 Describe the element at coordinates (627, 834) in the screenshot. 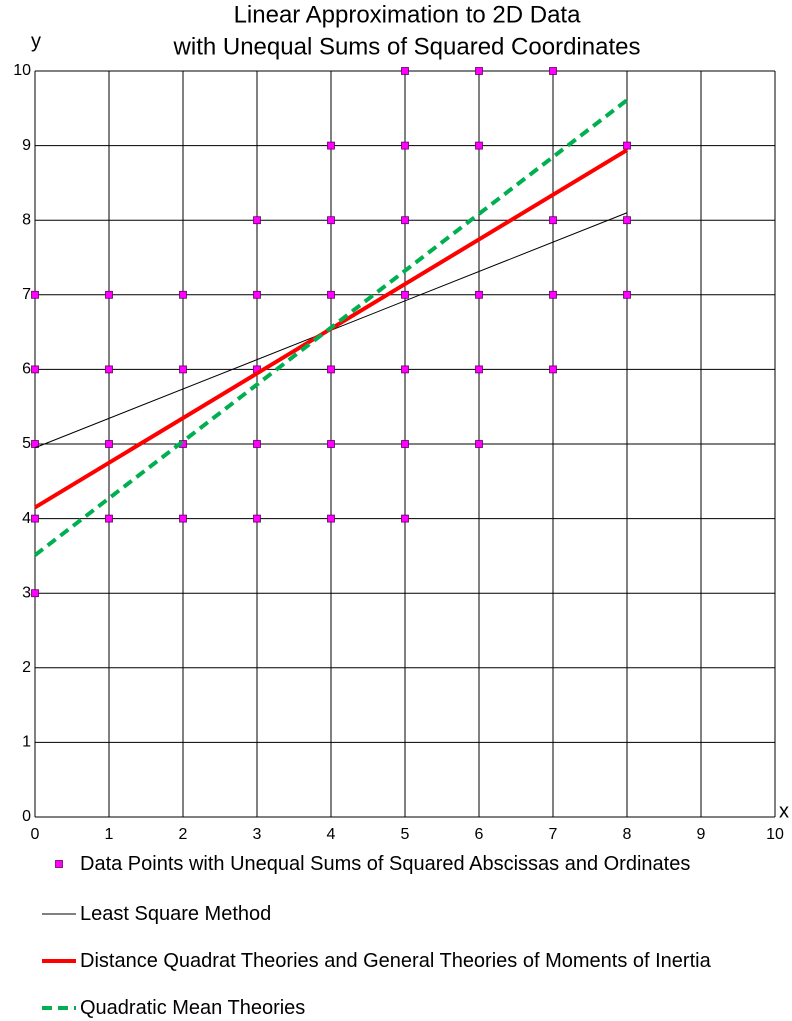

I see `x-tick-label: 8` at that location.